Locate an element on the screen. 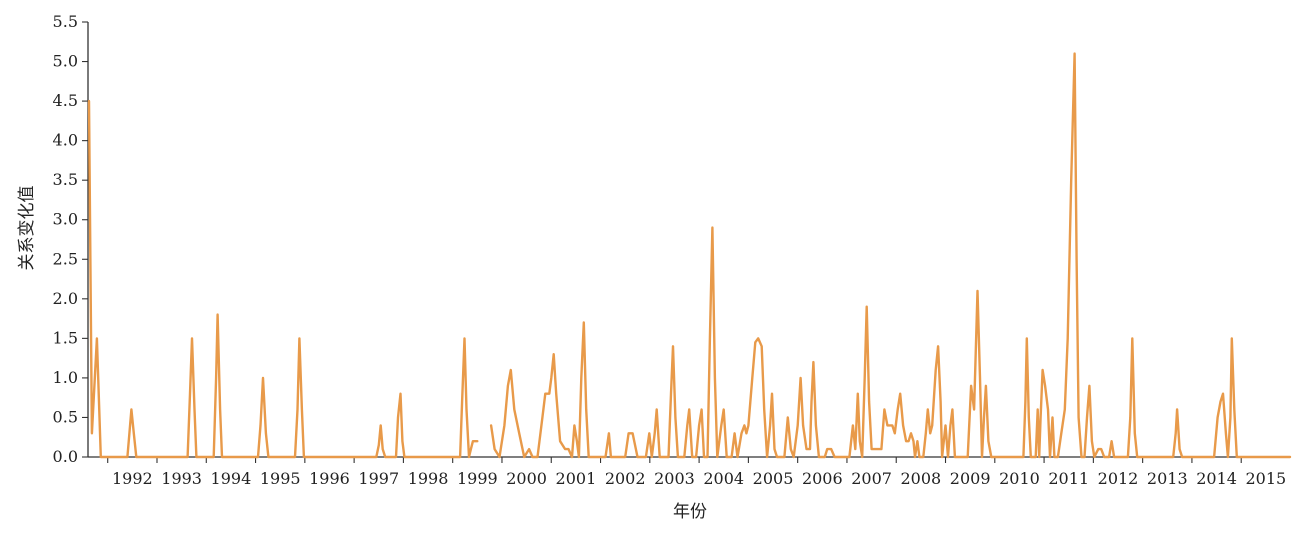 The height and width of the screenshot is (535, 1311). x-tick-label: 1992 is located at coordinates (132, 478).